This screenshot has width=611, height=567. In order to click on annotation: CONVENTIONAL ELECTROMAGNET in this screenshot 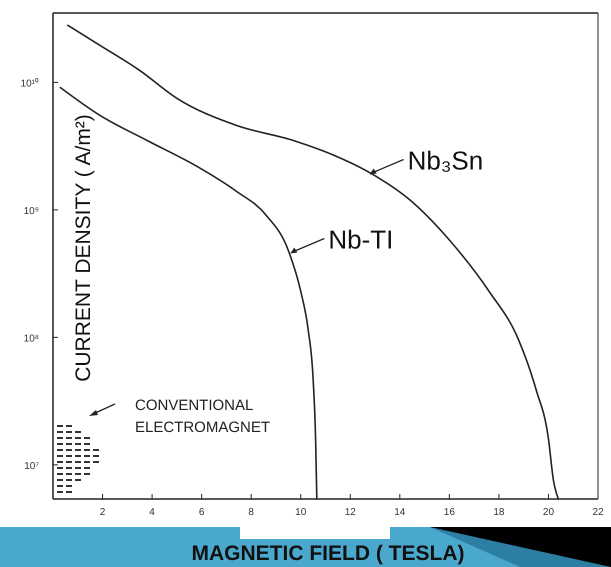, I will do `click(202, 416)`.